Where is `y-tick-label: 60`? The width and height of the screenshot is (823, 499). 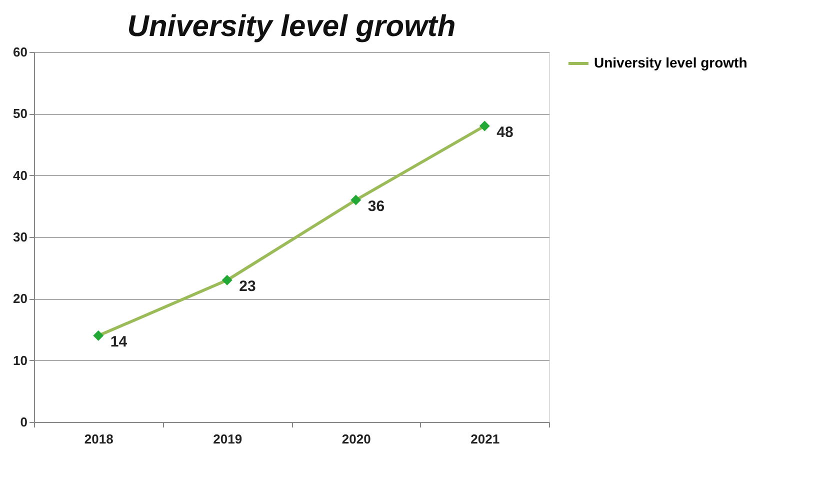 y-tick-label: 60 is located at coordinates (20, 52).